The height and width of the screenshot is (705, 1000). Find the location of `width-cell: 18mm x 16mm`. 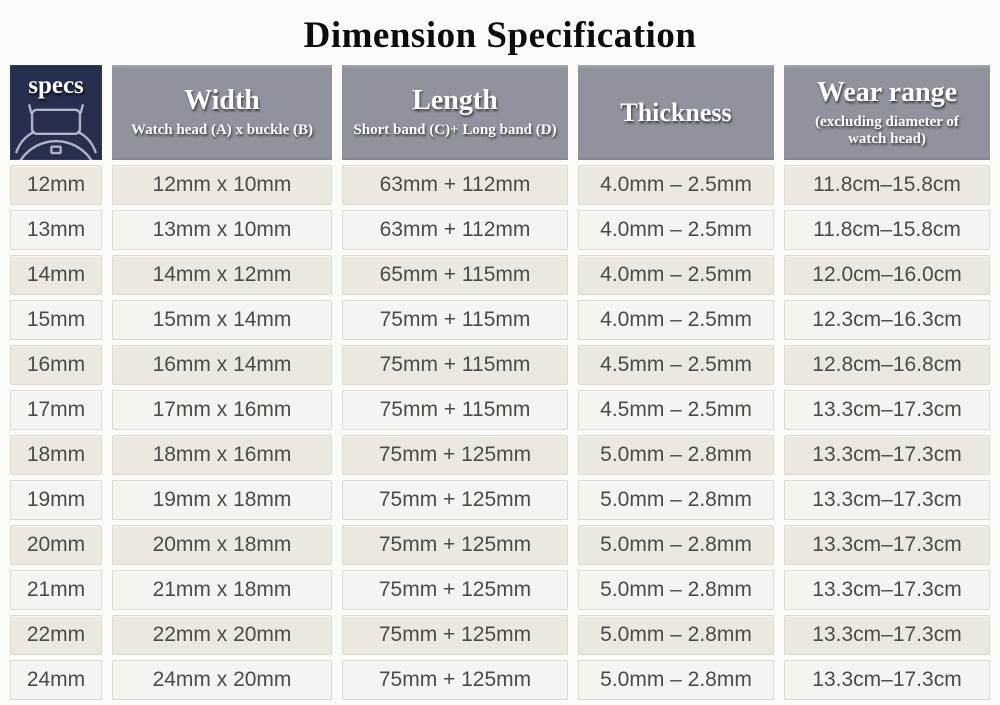

width-cell: 18mm x 16mm is located at coordinates (222, 455).